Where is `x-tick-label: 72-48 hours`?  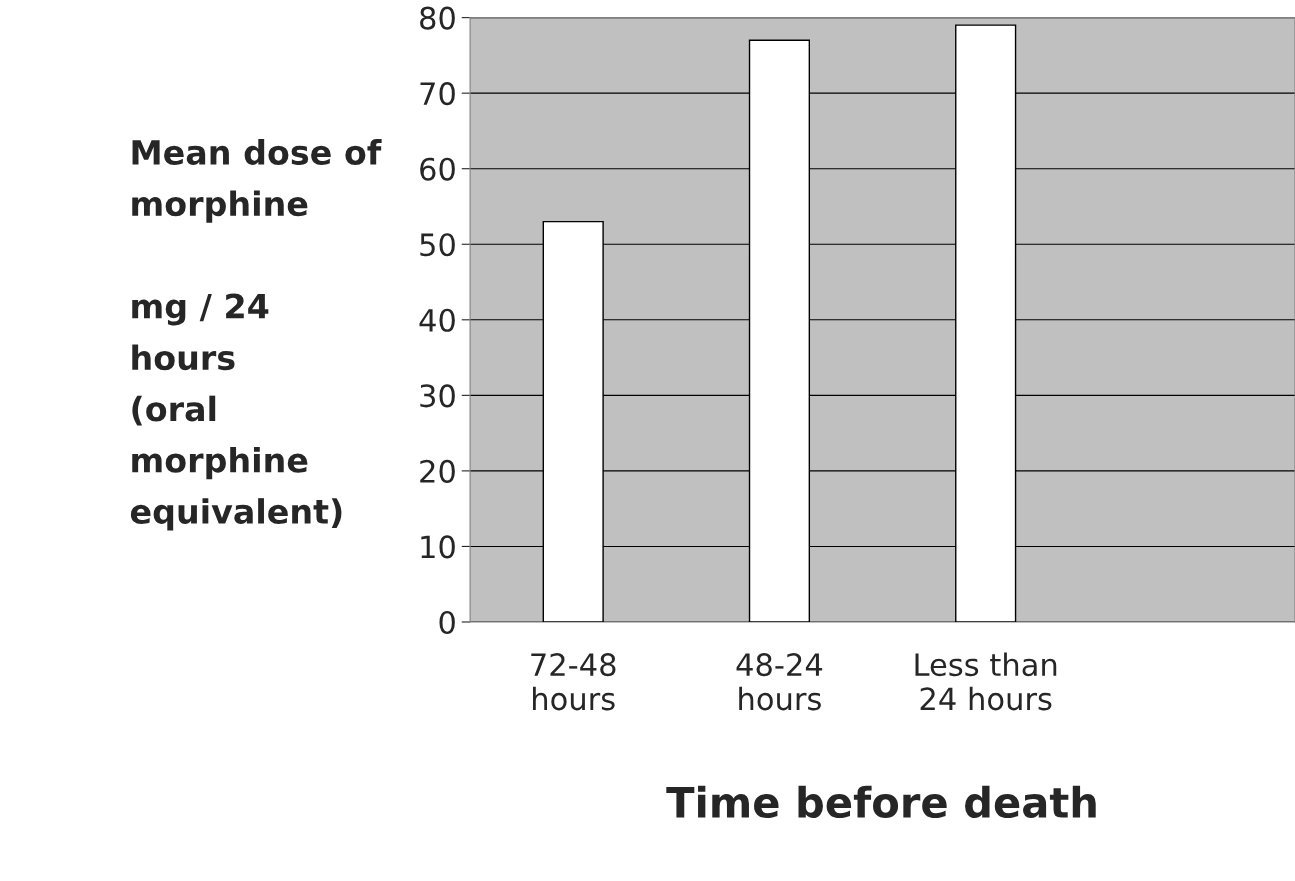 x-tick-label: 72-48 hours is located at coordinates (573, 682).